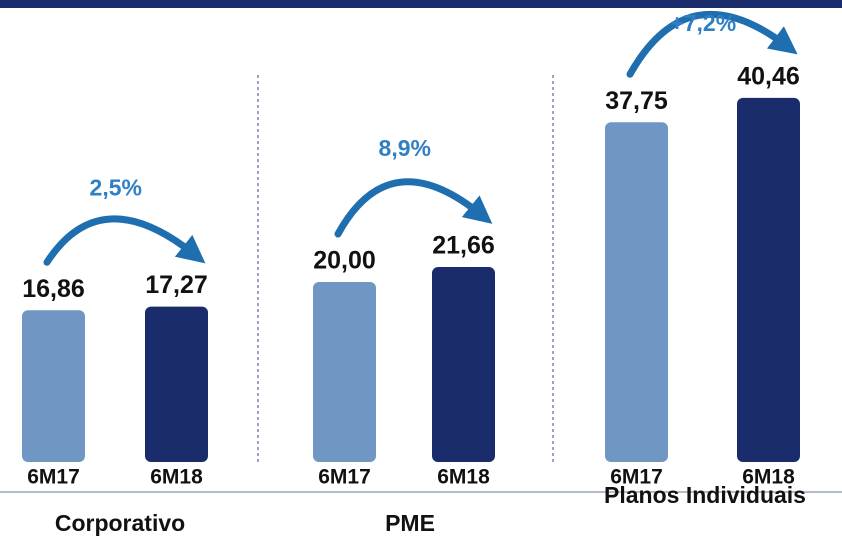 The image size is (842, 542). Describe the element at coordinates (116, 188) in the screenshot. I see `growth-annotation: 2,5%` at that location.